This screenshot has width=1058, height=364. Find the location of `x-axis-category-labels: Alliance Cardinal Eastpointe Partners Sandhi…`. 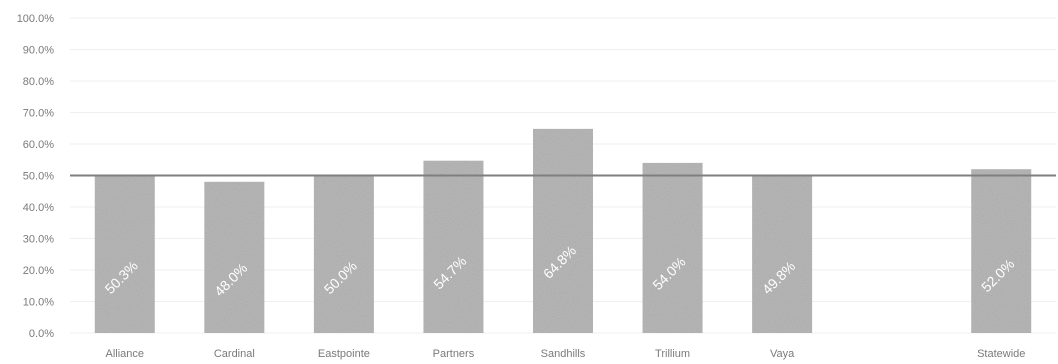

x-axis-category-labels: Alliance Cardinal Eastpointe Partners Sandhi… is located at coordinates (566, 354).